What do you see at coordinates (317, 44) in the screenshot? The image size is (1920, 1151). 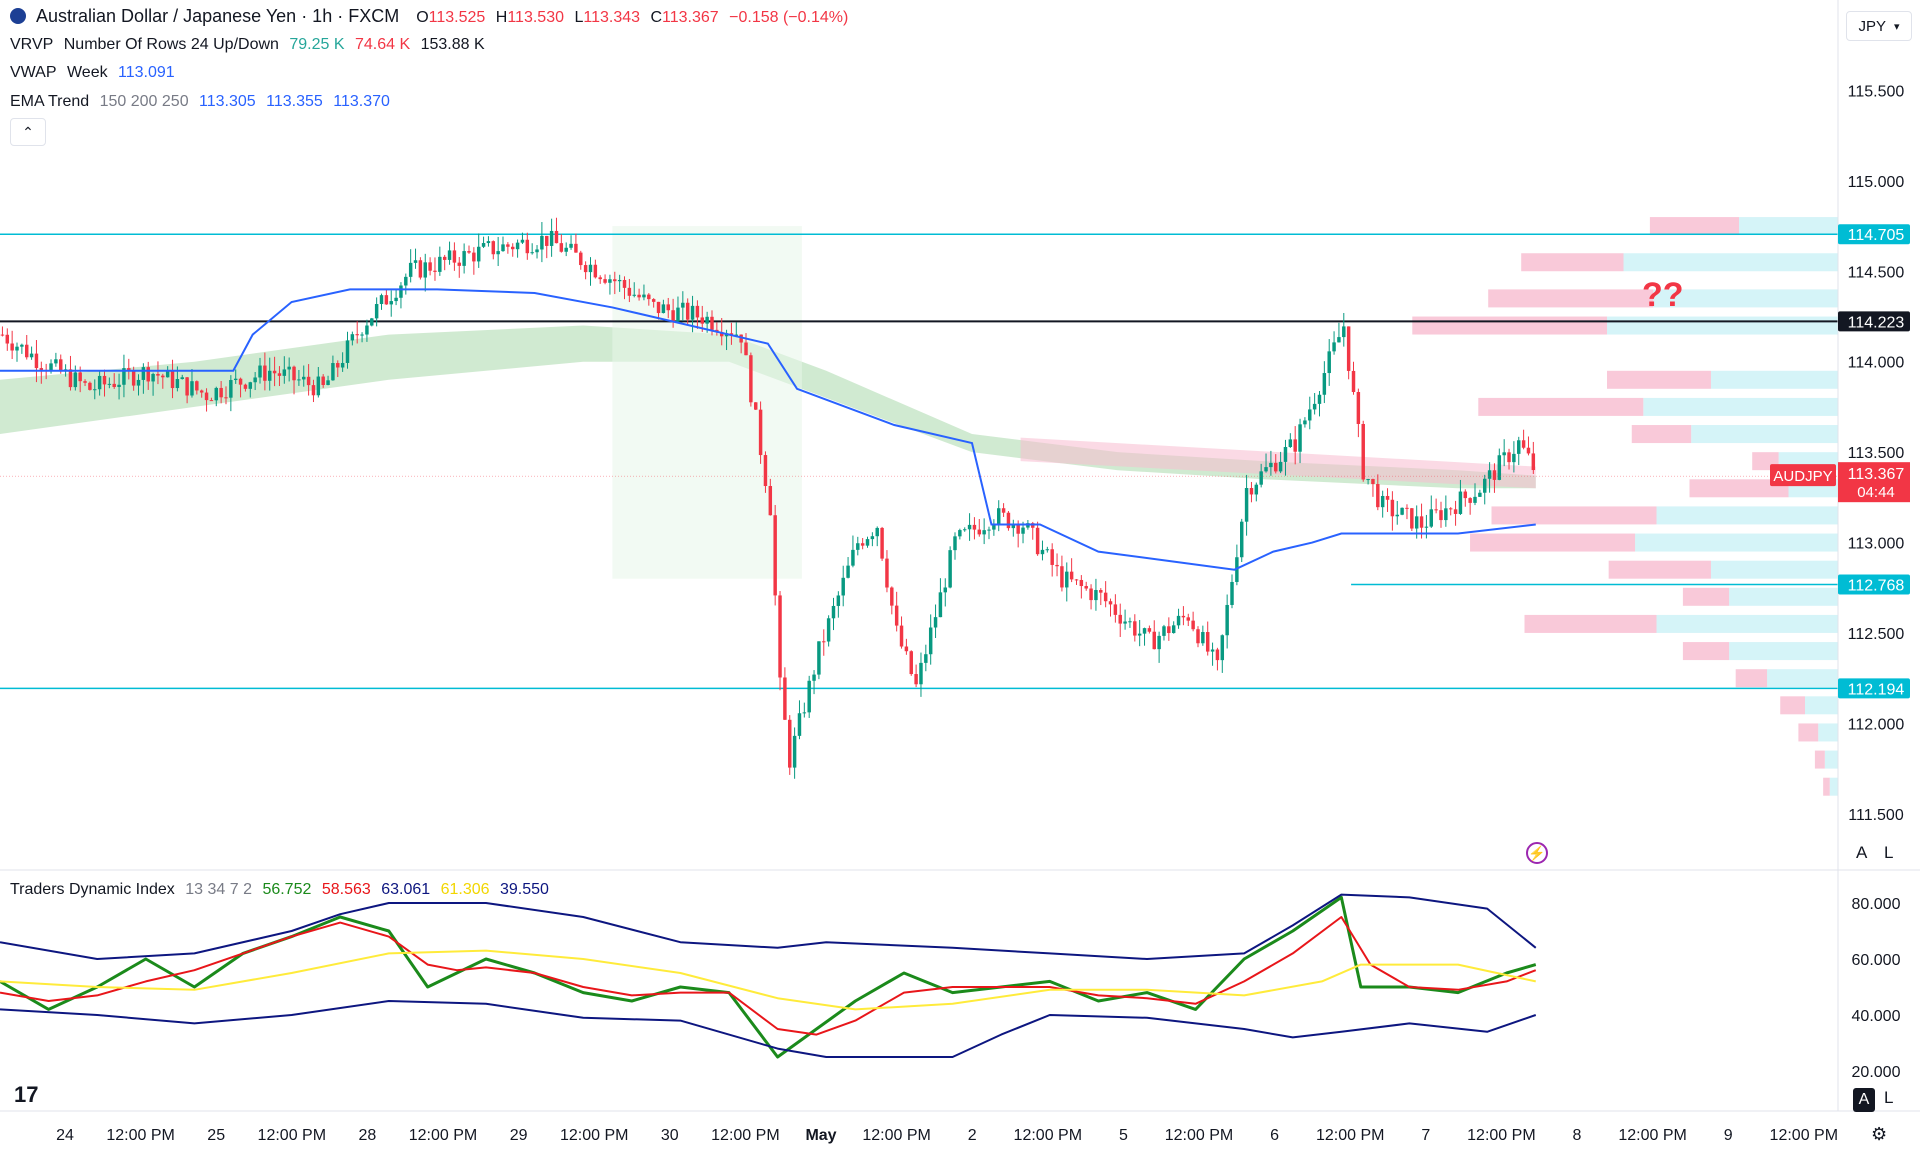 I see `vrvp-up-volume: 79.25 K` at bounding box center [317, 44].